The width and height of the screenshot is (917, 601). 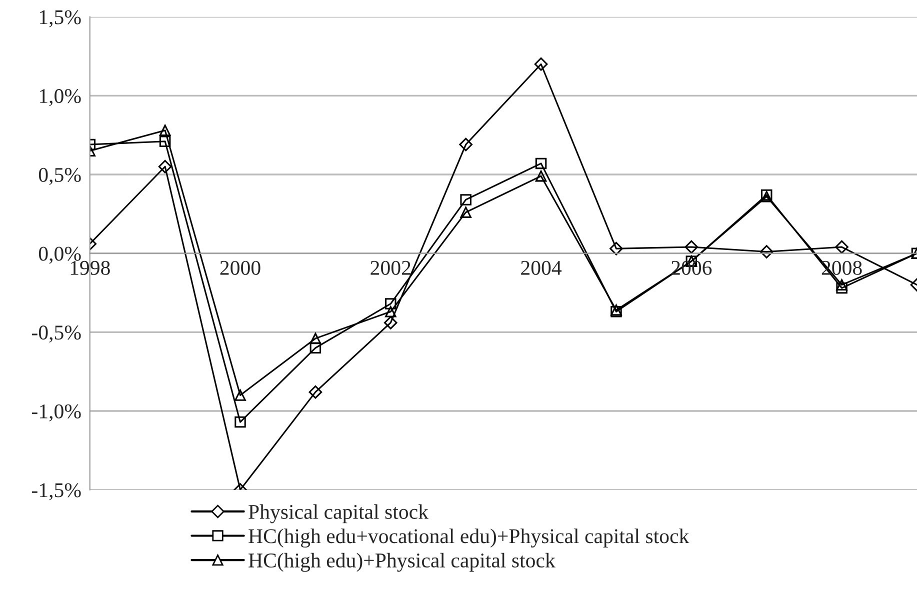 I want to click on y-tick-label: -1,5%, so click(x=56, y=491).